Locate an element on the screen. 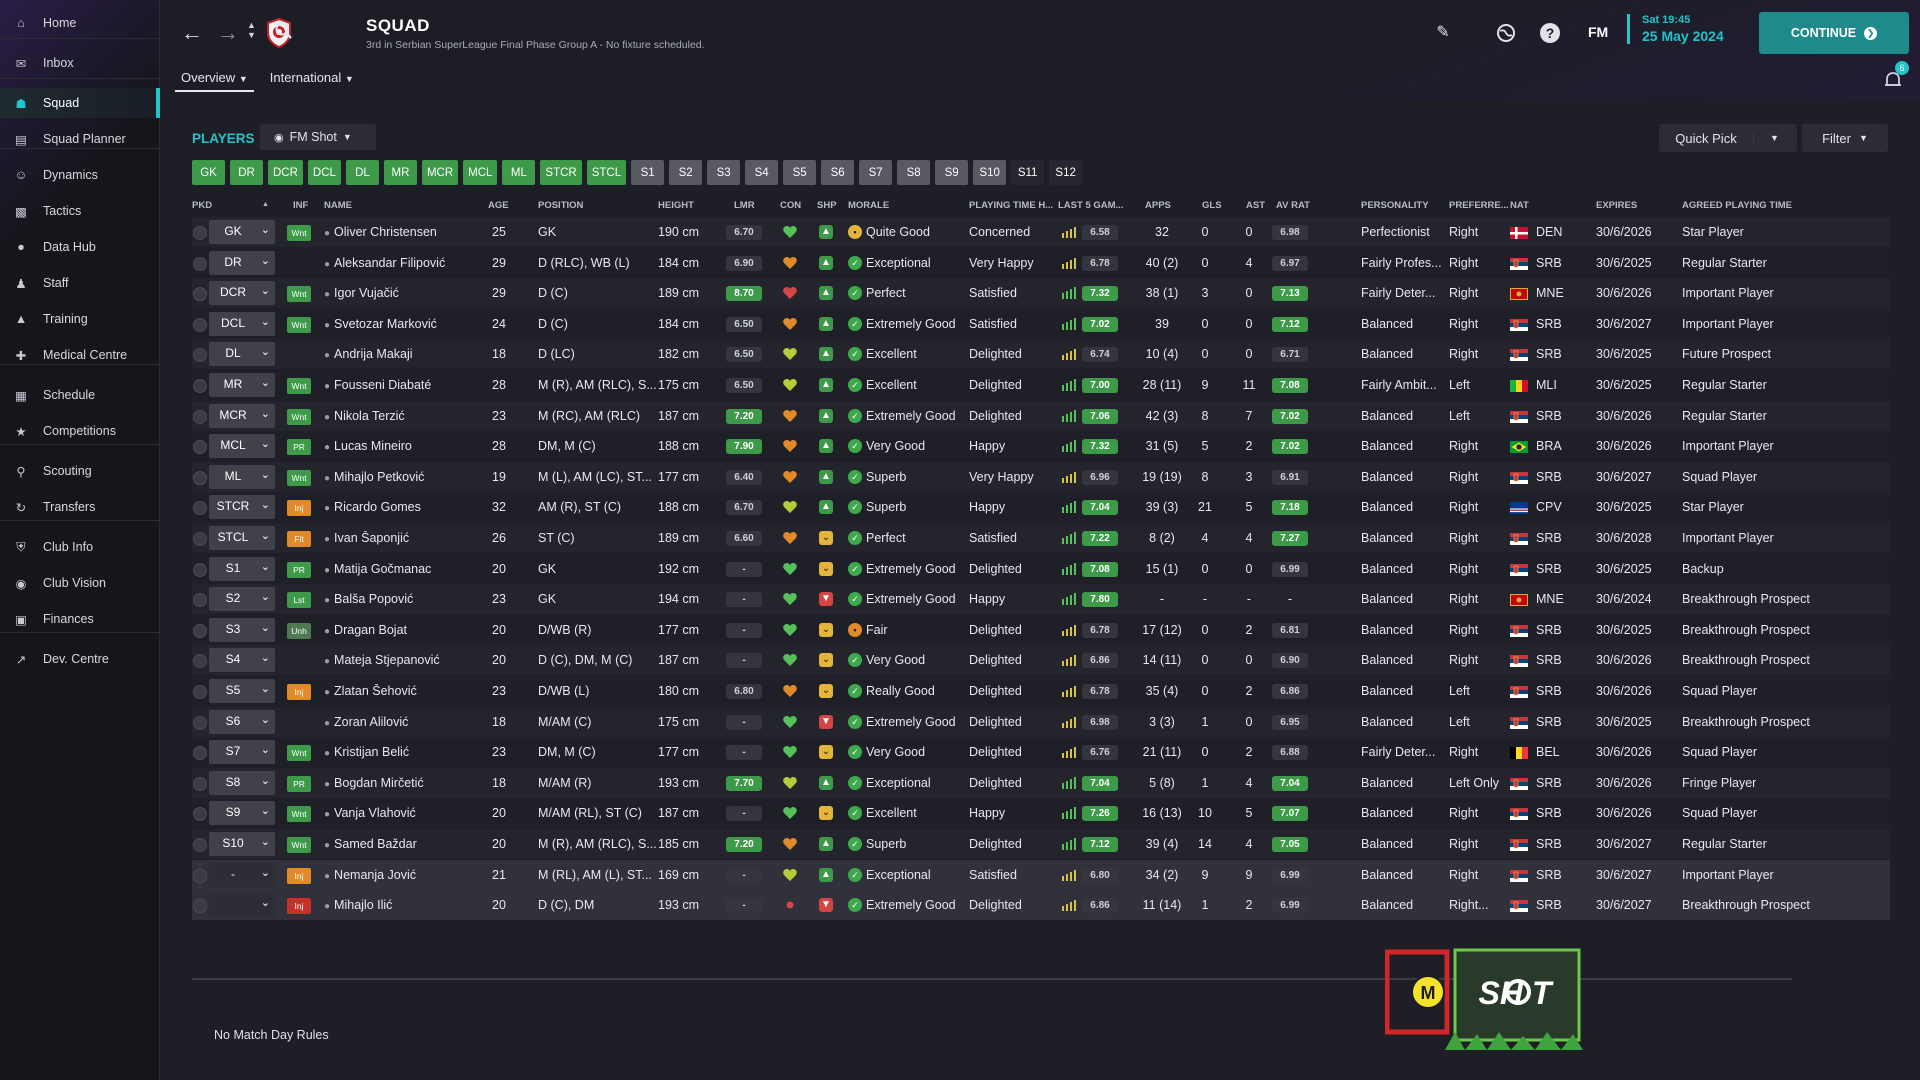  col-pkd: PKD is located at coordinates (202, 205).